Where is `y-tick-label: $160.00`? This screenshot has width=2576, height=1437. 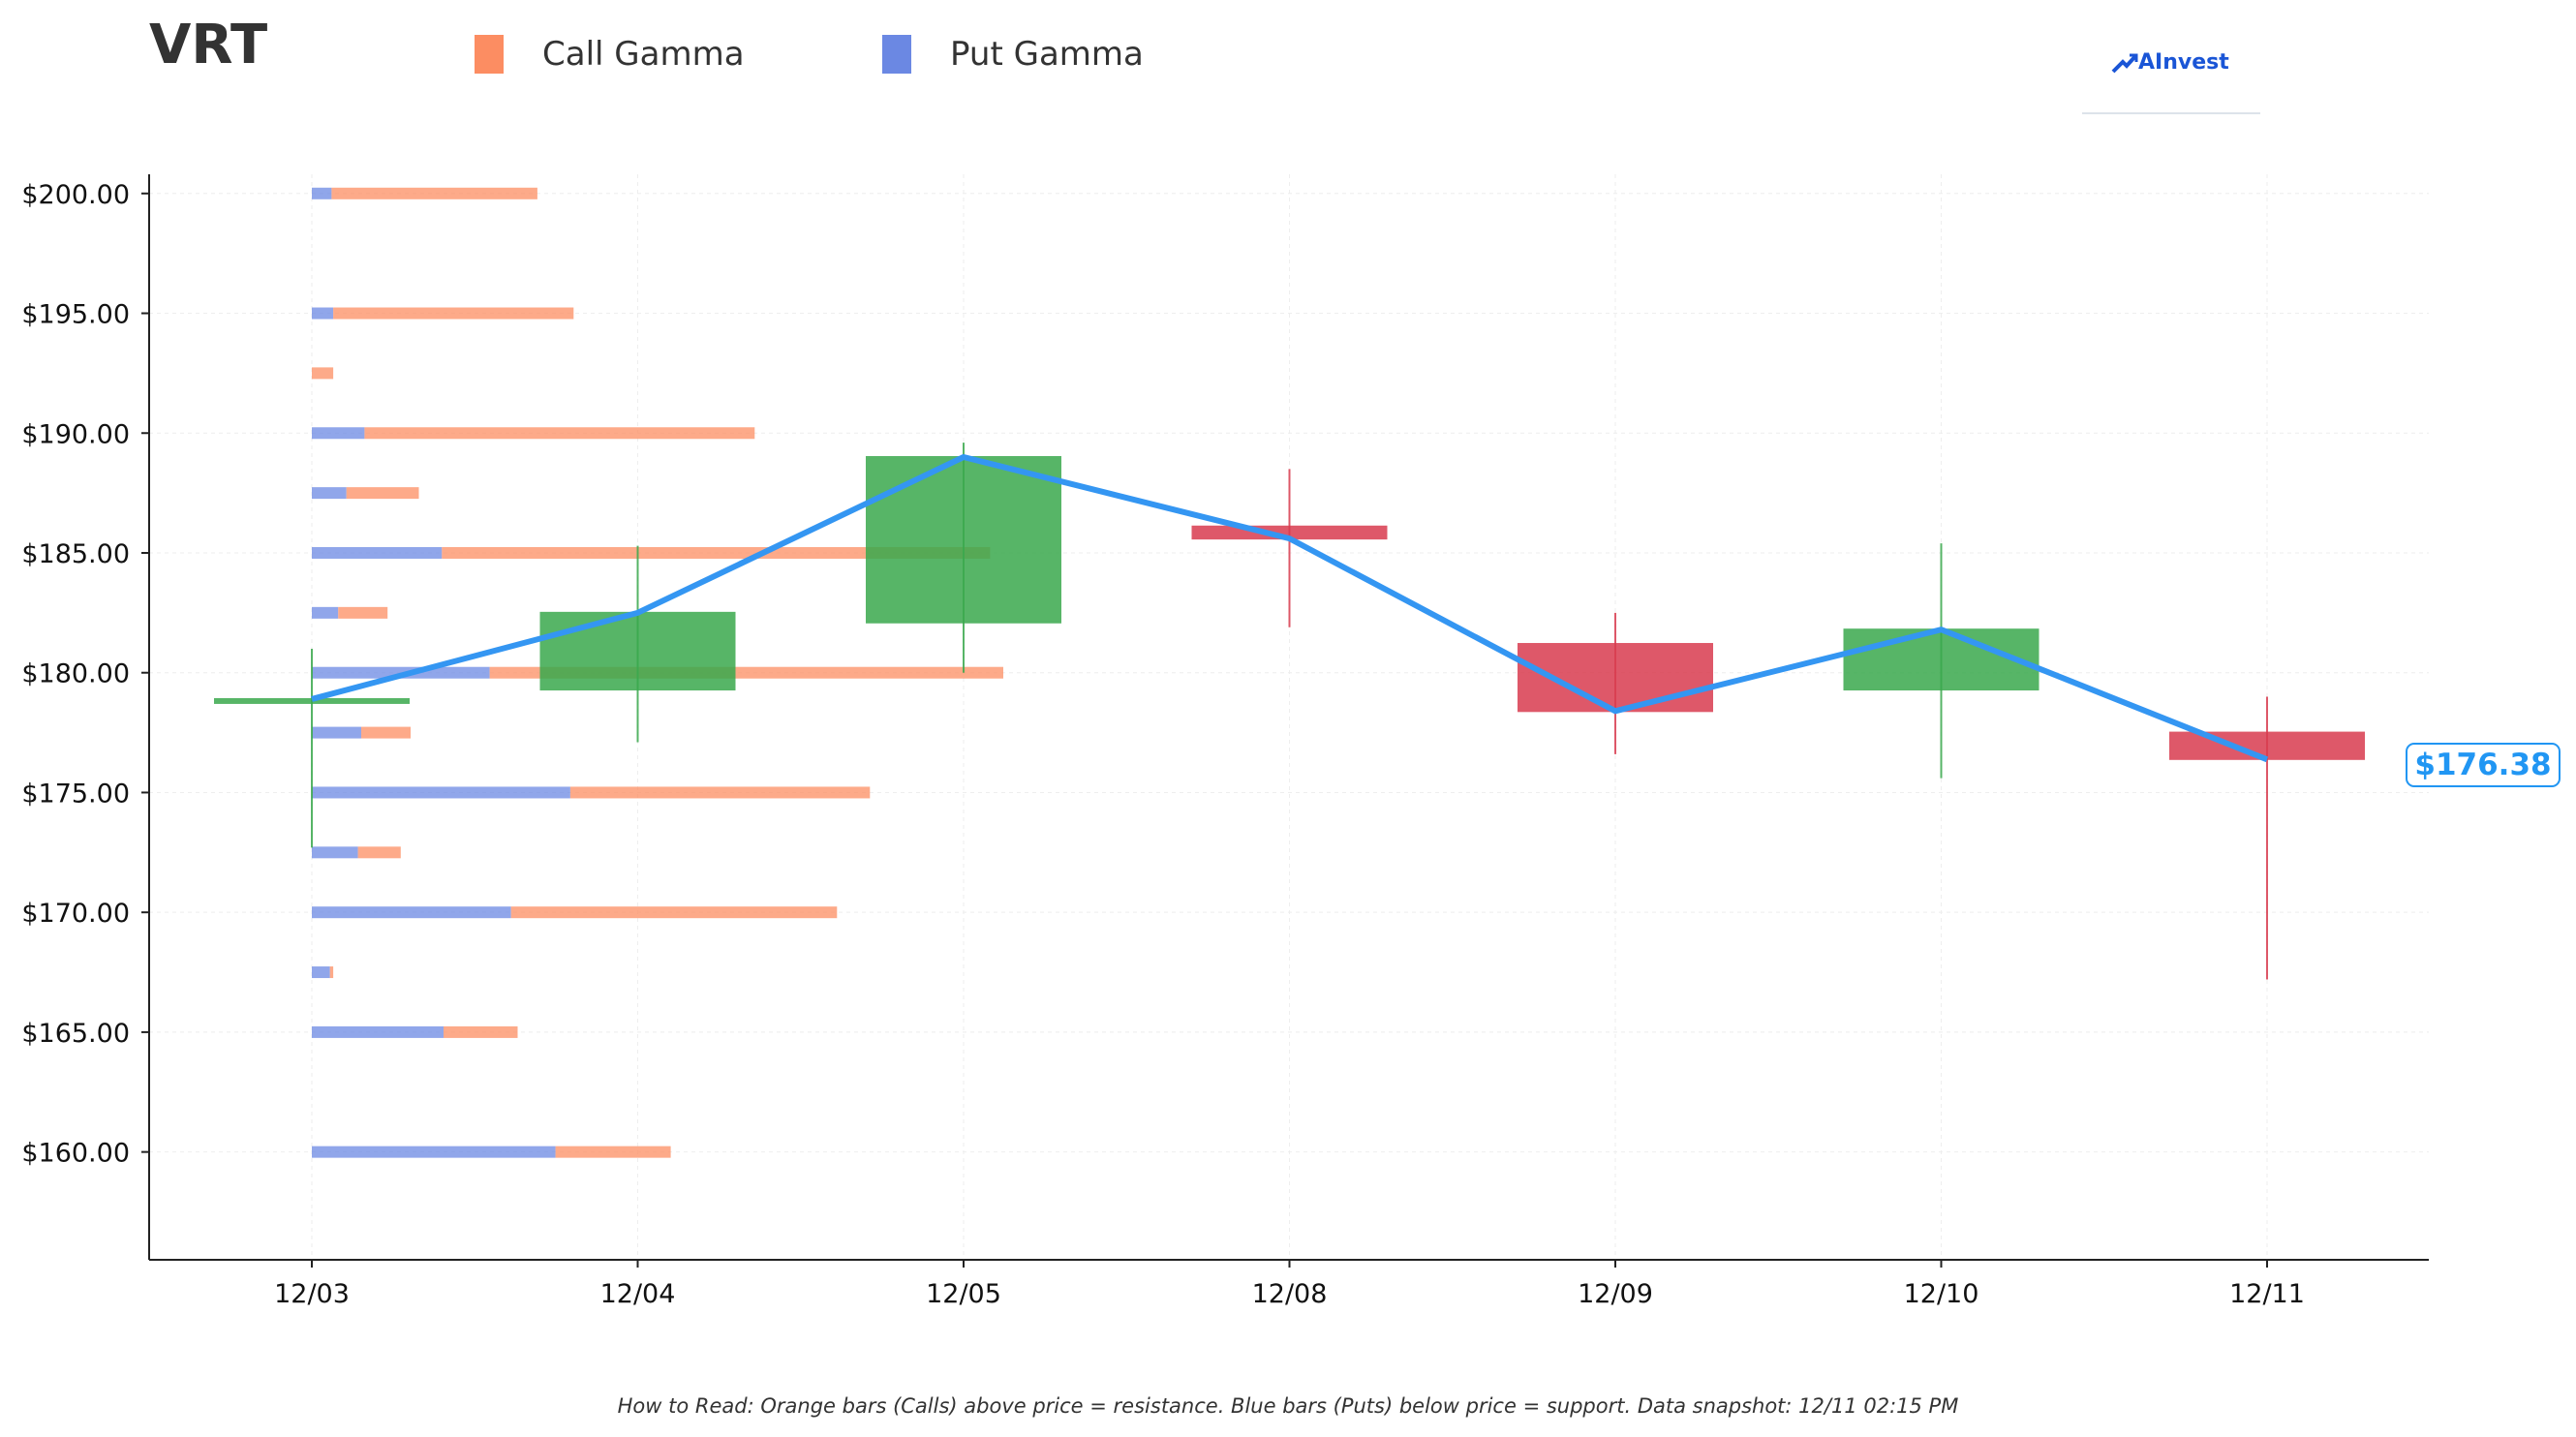 y-tick-label: $160.00 is located at coordinates (75, 1154).